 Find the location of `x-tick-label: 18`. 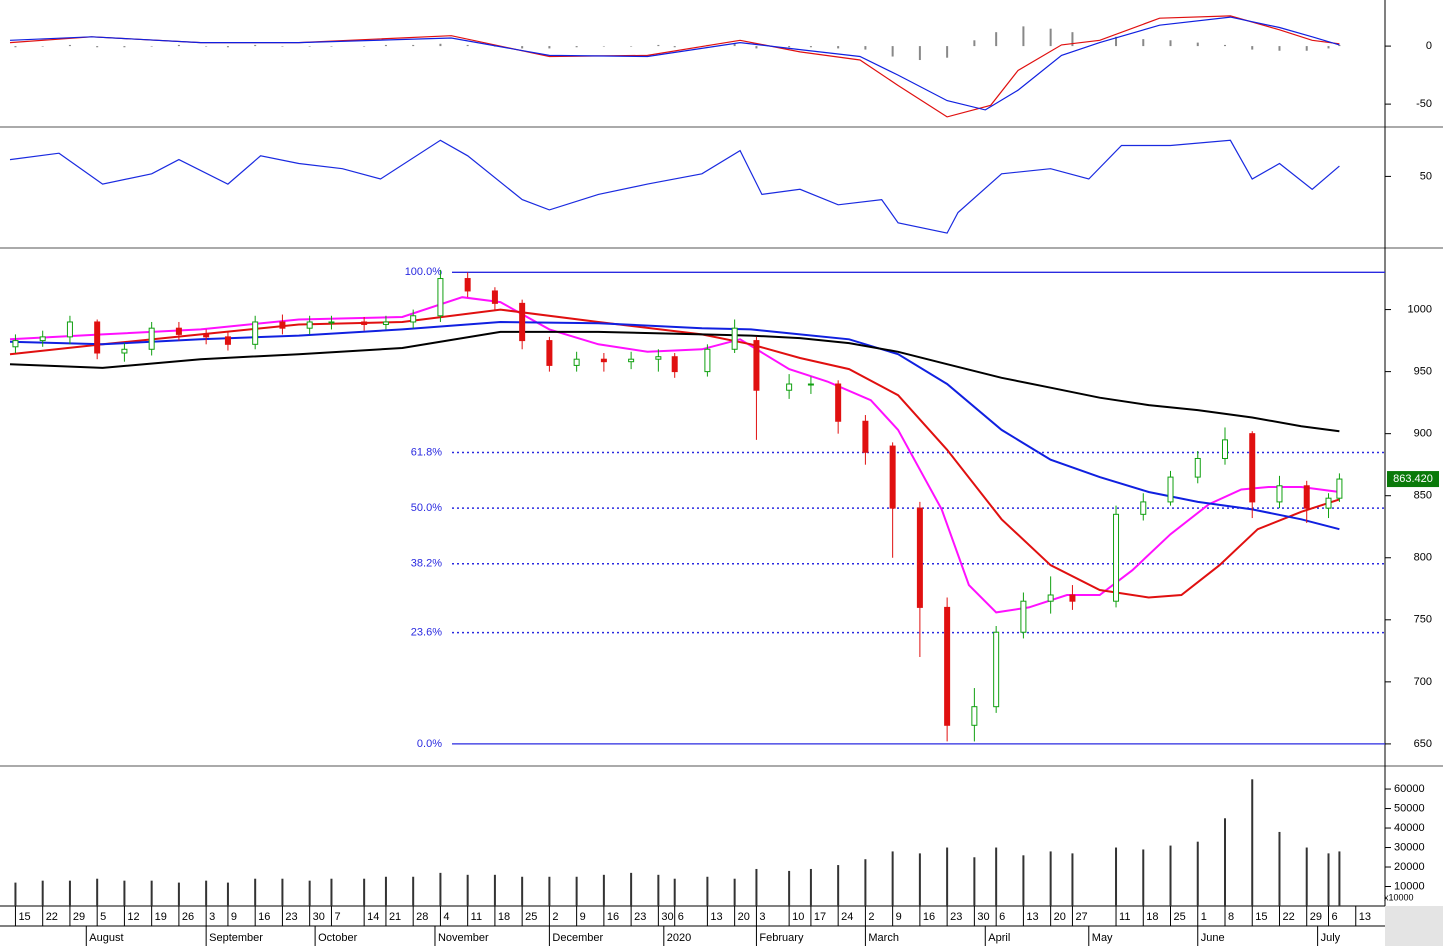

x-tick-label: 18 is located at coordinates (504, 917).